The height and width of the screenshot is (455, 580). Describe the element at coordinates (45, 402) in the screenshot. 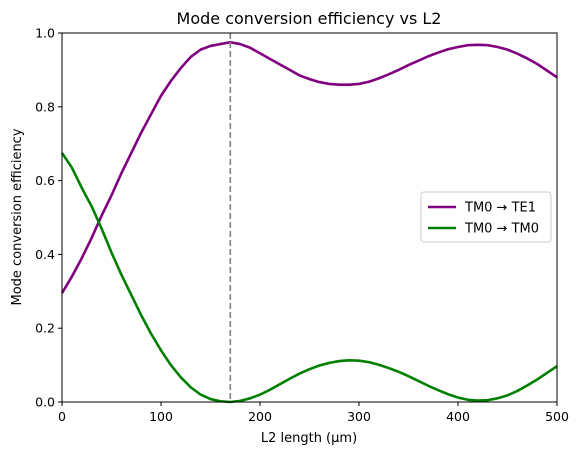

I see `y-tick-label: 0.0` at that location.